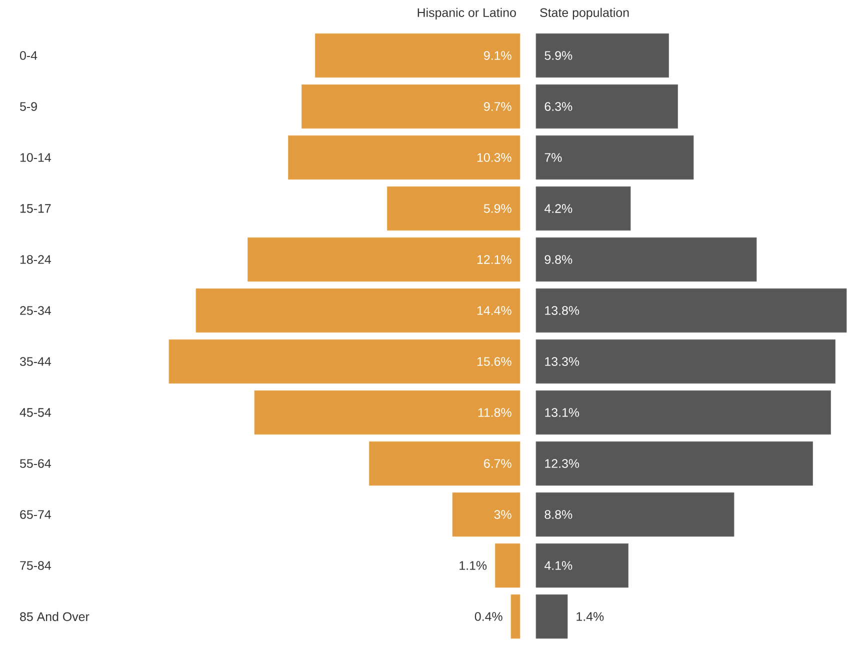 This screenshot has height=646, width=851. What do you see at coordinates (467, 14) in the screenshot?
I see `chart-title: Hispanic or Latino` at bounding box center [467, 14].